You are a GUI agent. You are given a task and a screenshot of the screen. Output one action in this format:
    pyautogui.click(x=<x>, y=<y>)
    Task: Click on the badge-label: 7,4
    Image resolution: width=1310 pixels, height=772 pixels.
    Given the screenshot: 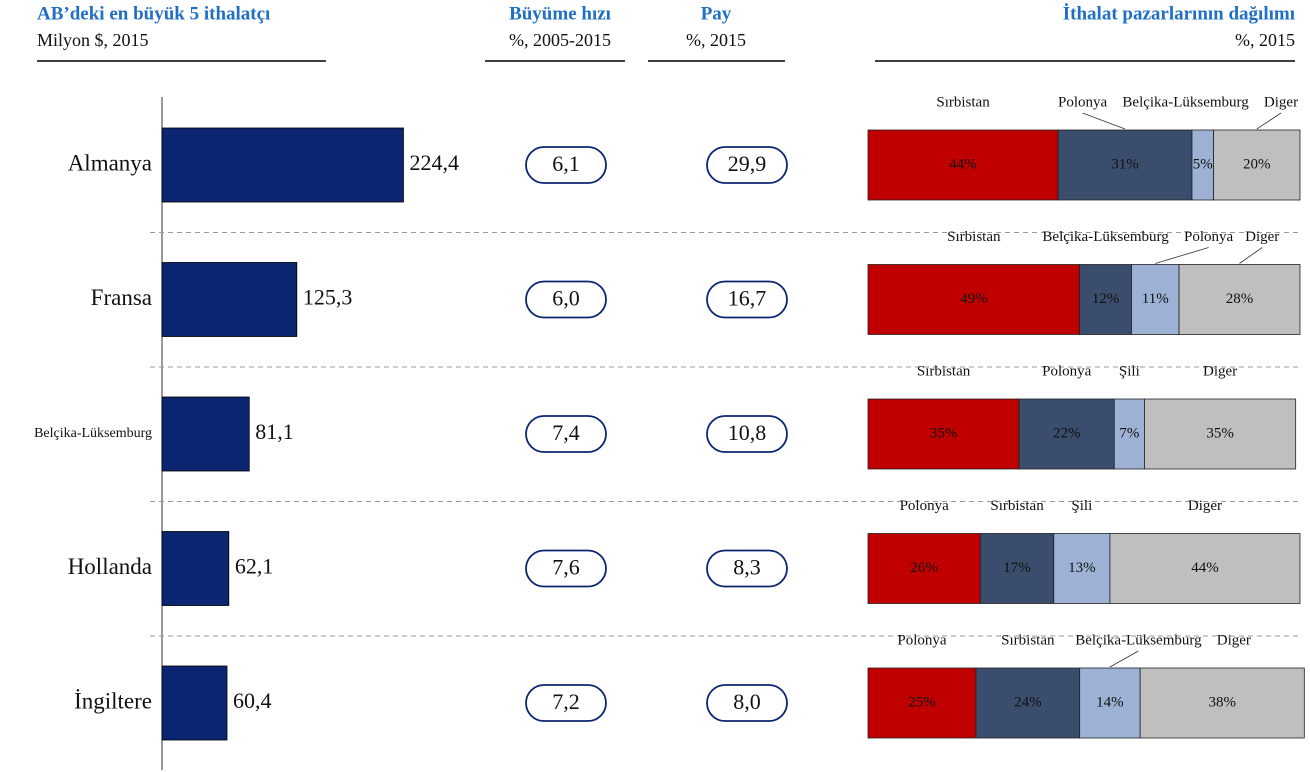 What is the action you would take?
    pyautogui.click(x=566, y=432)
    